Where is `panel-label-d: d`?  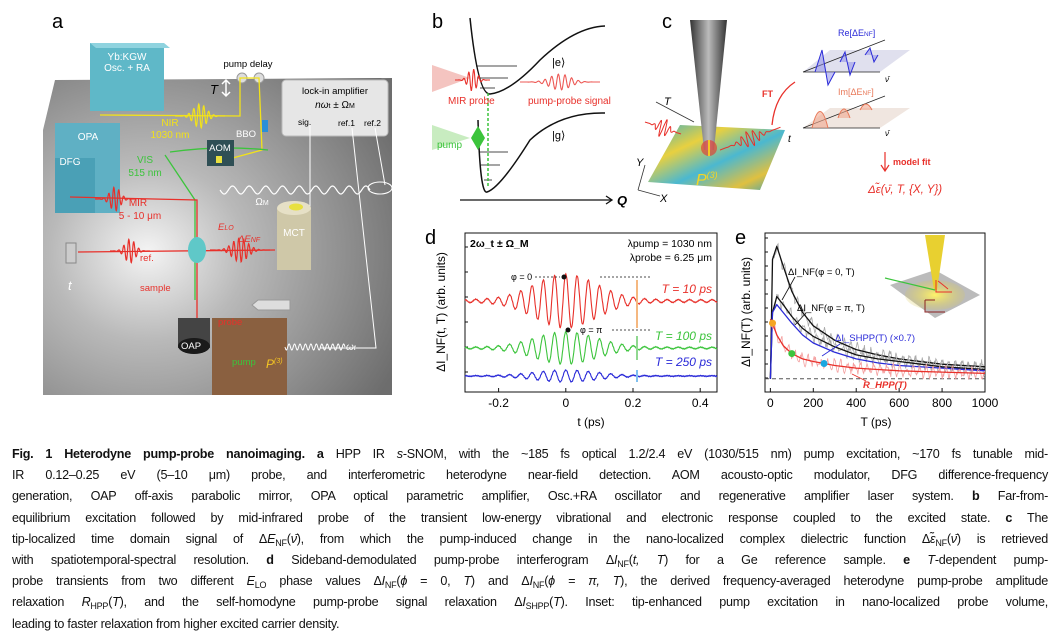
panel-label-d: d is located at coordinates (430, 238).